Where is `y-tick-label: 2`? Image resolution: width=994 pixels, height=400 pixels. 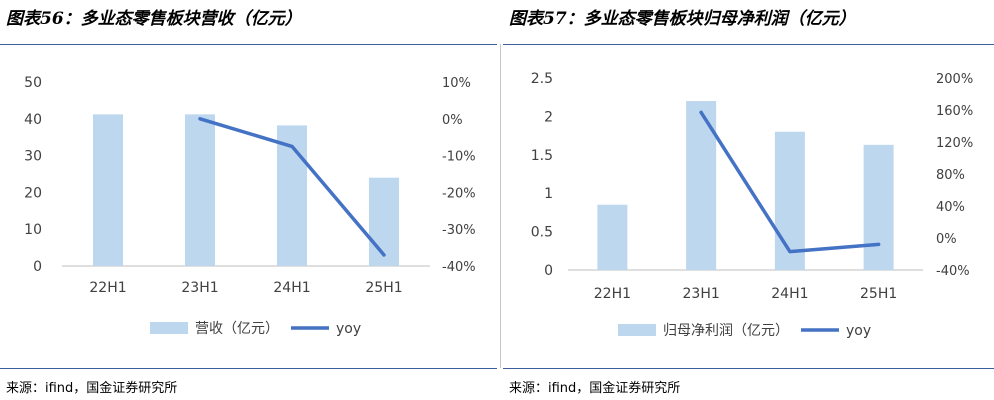
y-tick-label: 2 is located at coordinates (548, 117).